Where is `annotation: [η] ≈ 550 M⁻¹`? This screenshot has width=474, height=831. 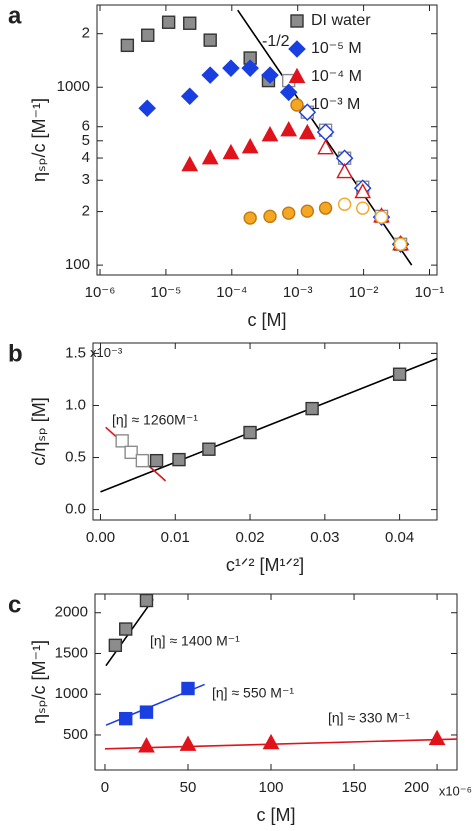
annotation: [η] ≈ 550 M⁻¹ is located at coordinates (253, 693).